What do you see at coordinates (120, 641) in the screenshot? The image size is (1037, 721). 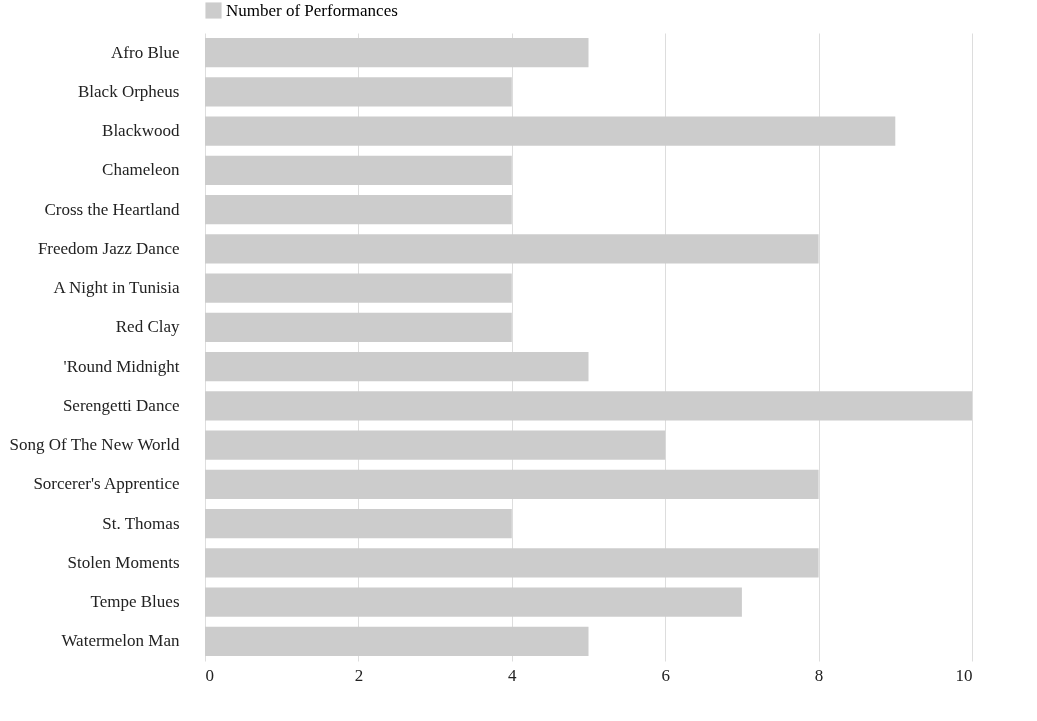 I see `y-tick-label: Watermelon Man` at bounding box center [120, 641].